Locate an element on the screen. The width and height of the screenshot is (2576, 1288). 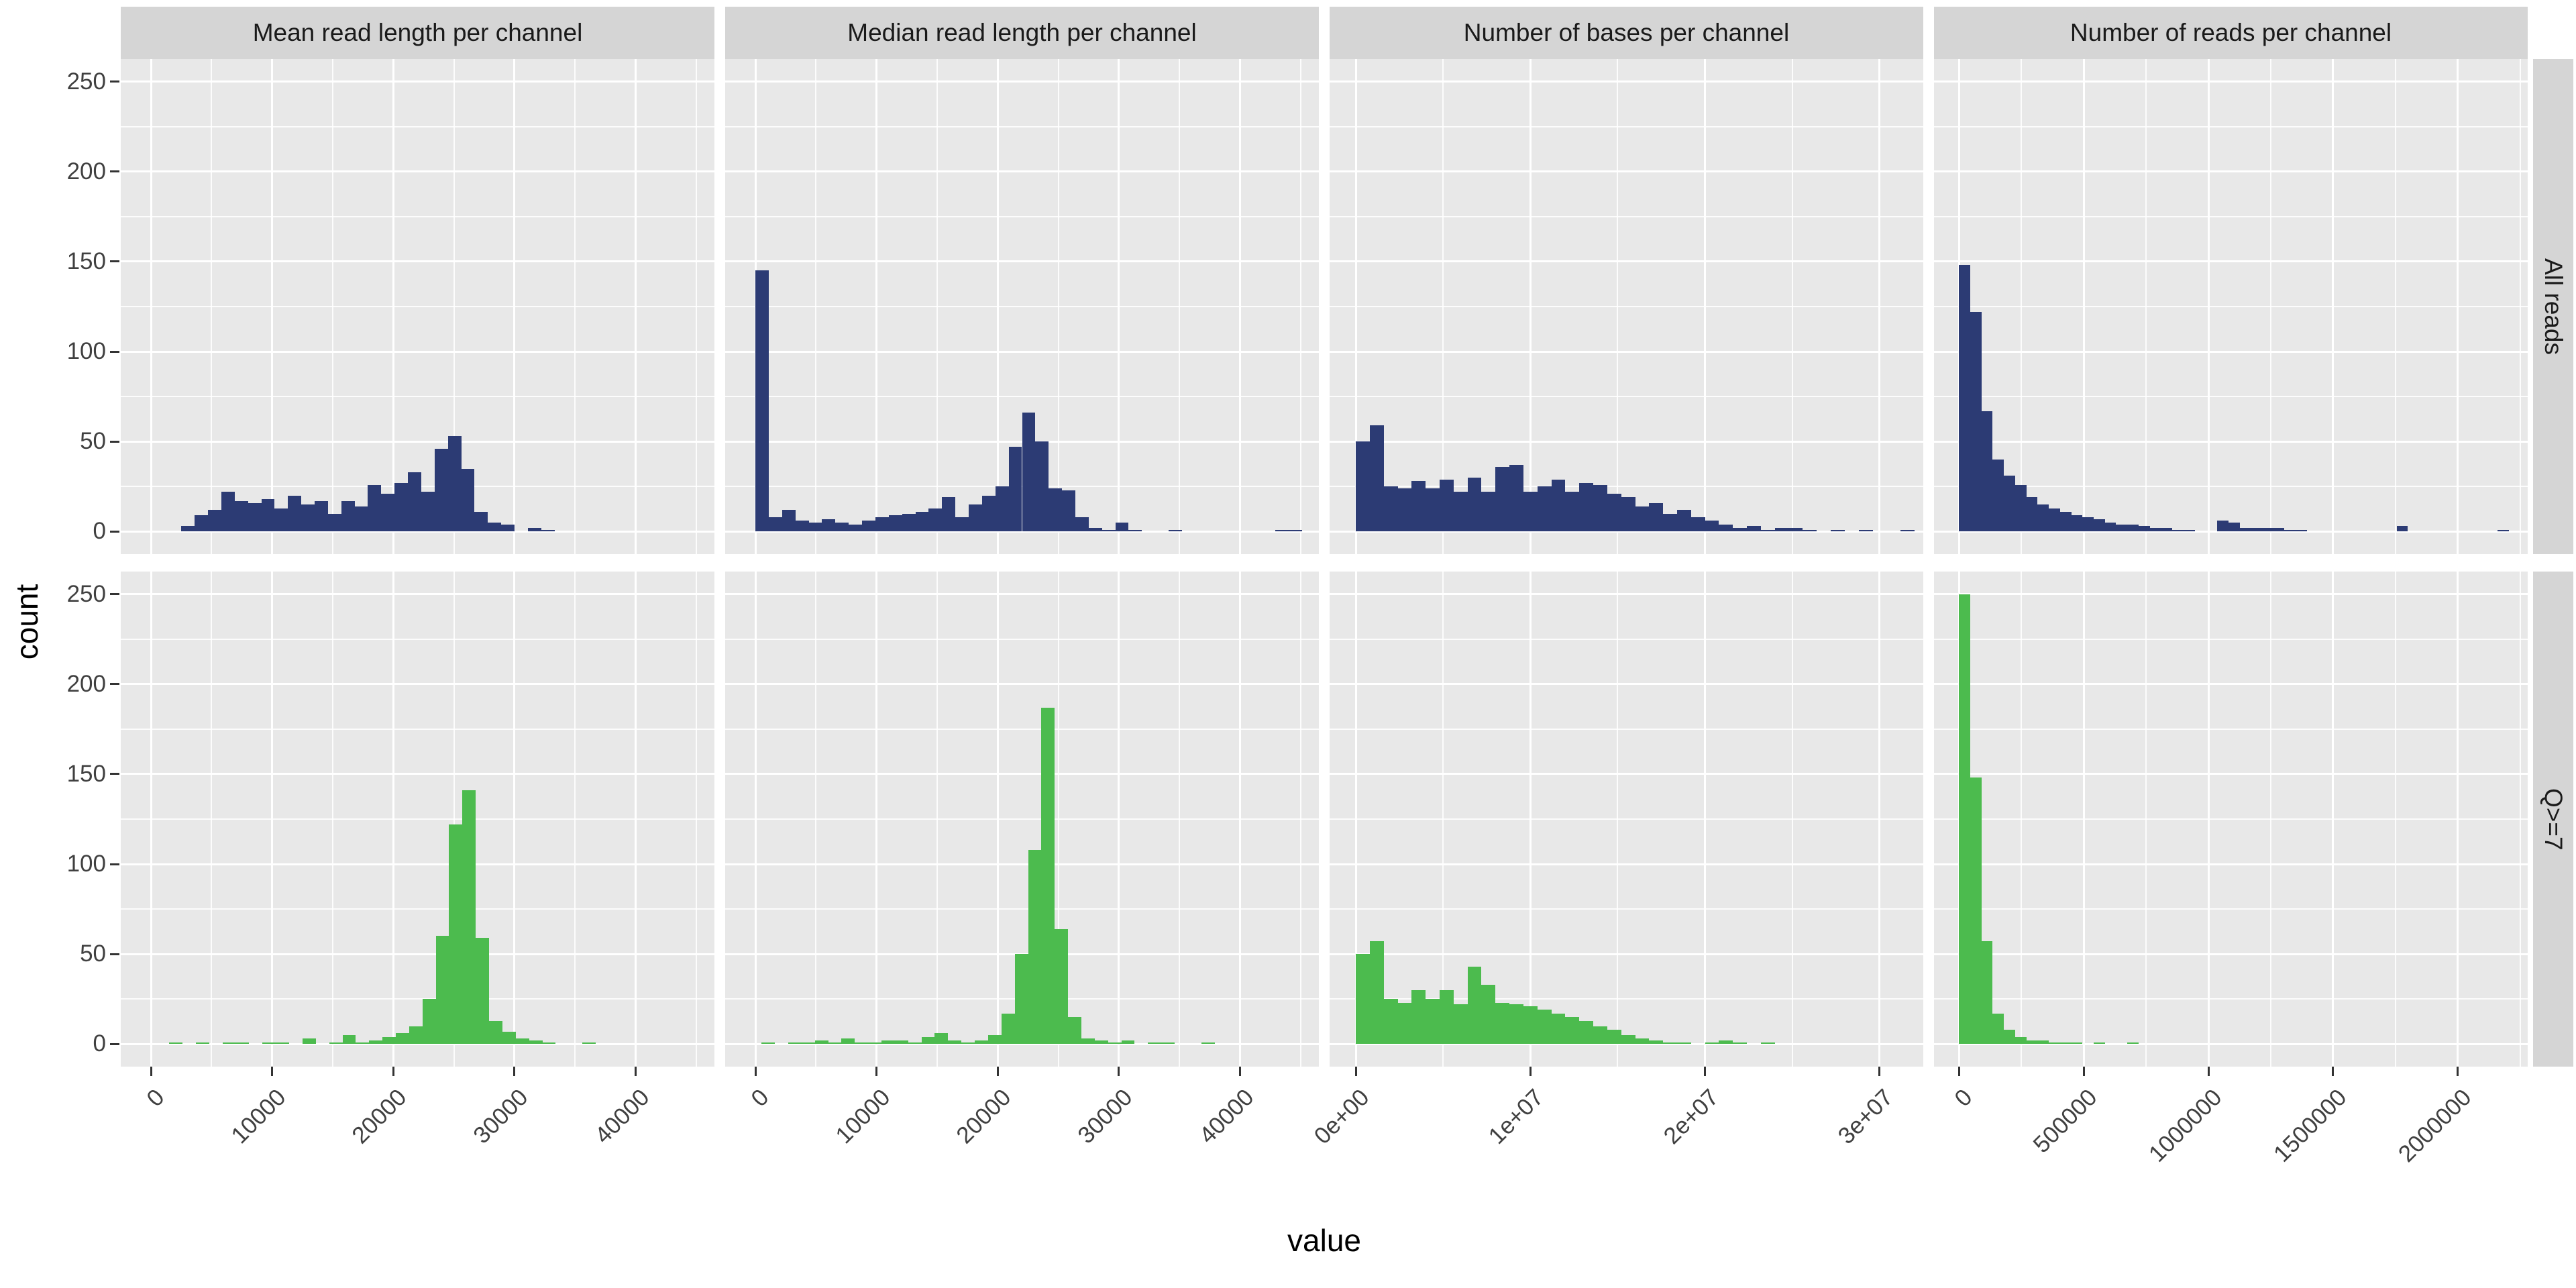
facet-strip-number-of-bases: Number of bases per channel is located at coordinates (1626, 33).